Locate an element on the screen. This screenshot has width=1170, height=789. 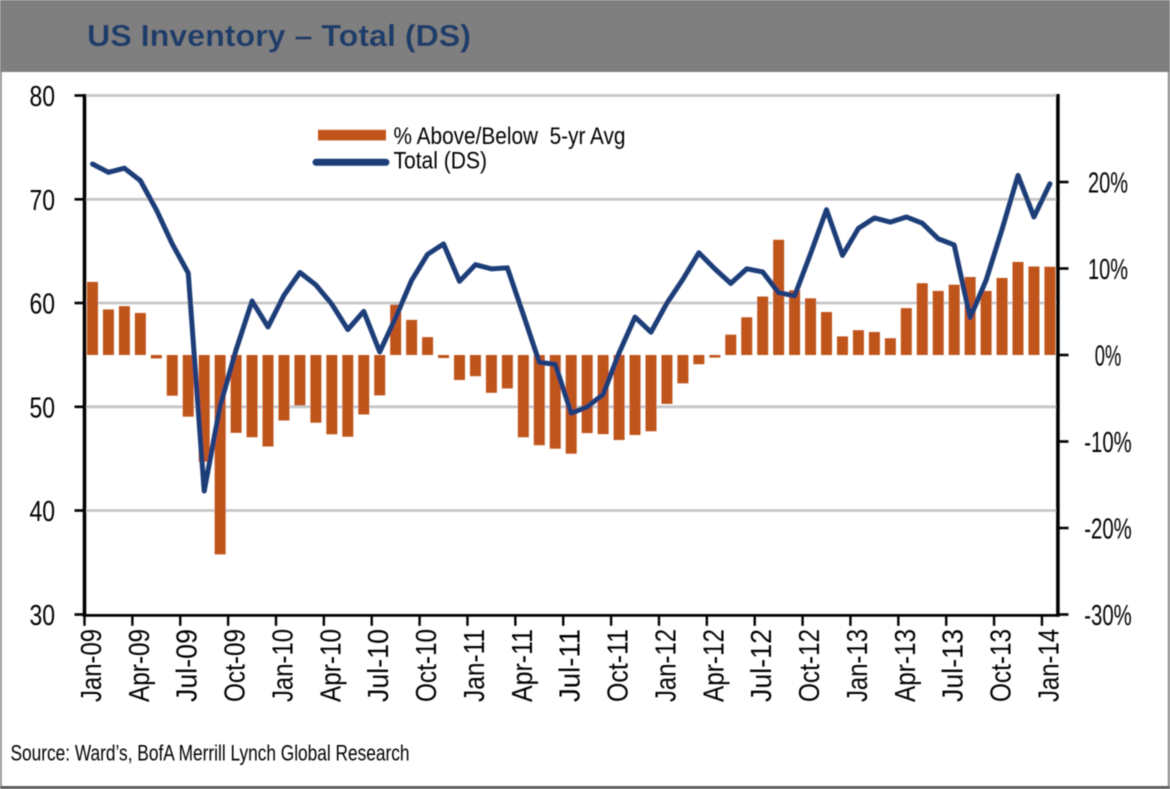
svg-text: 20% is located at coordinates (1108, 184).